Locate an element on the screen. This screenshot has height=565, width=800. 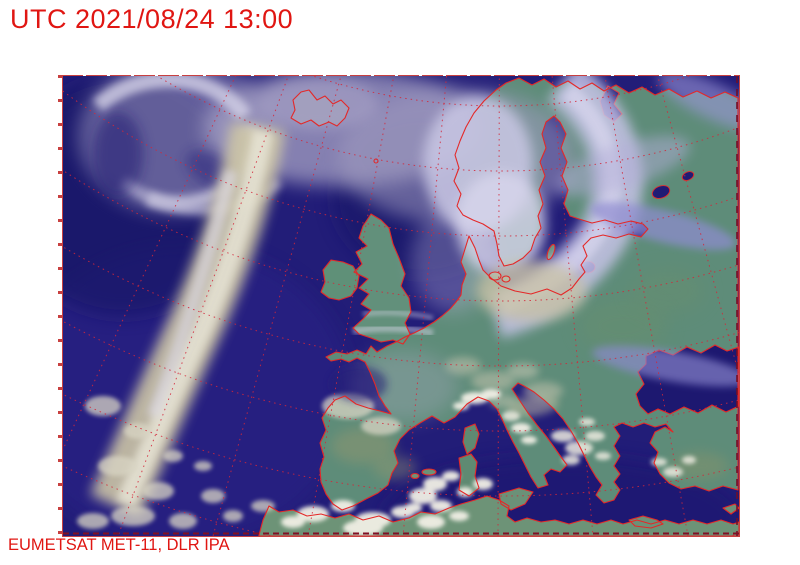
lake-ladoga is located at coordinates (661, 192).